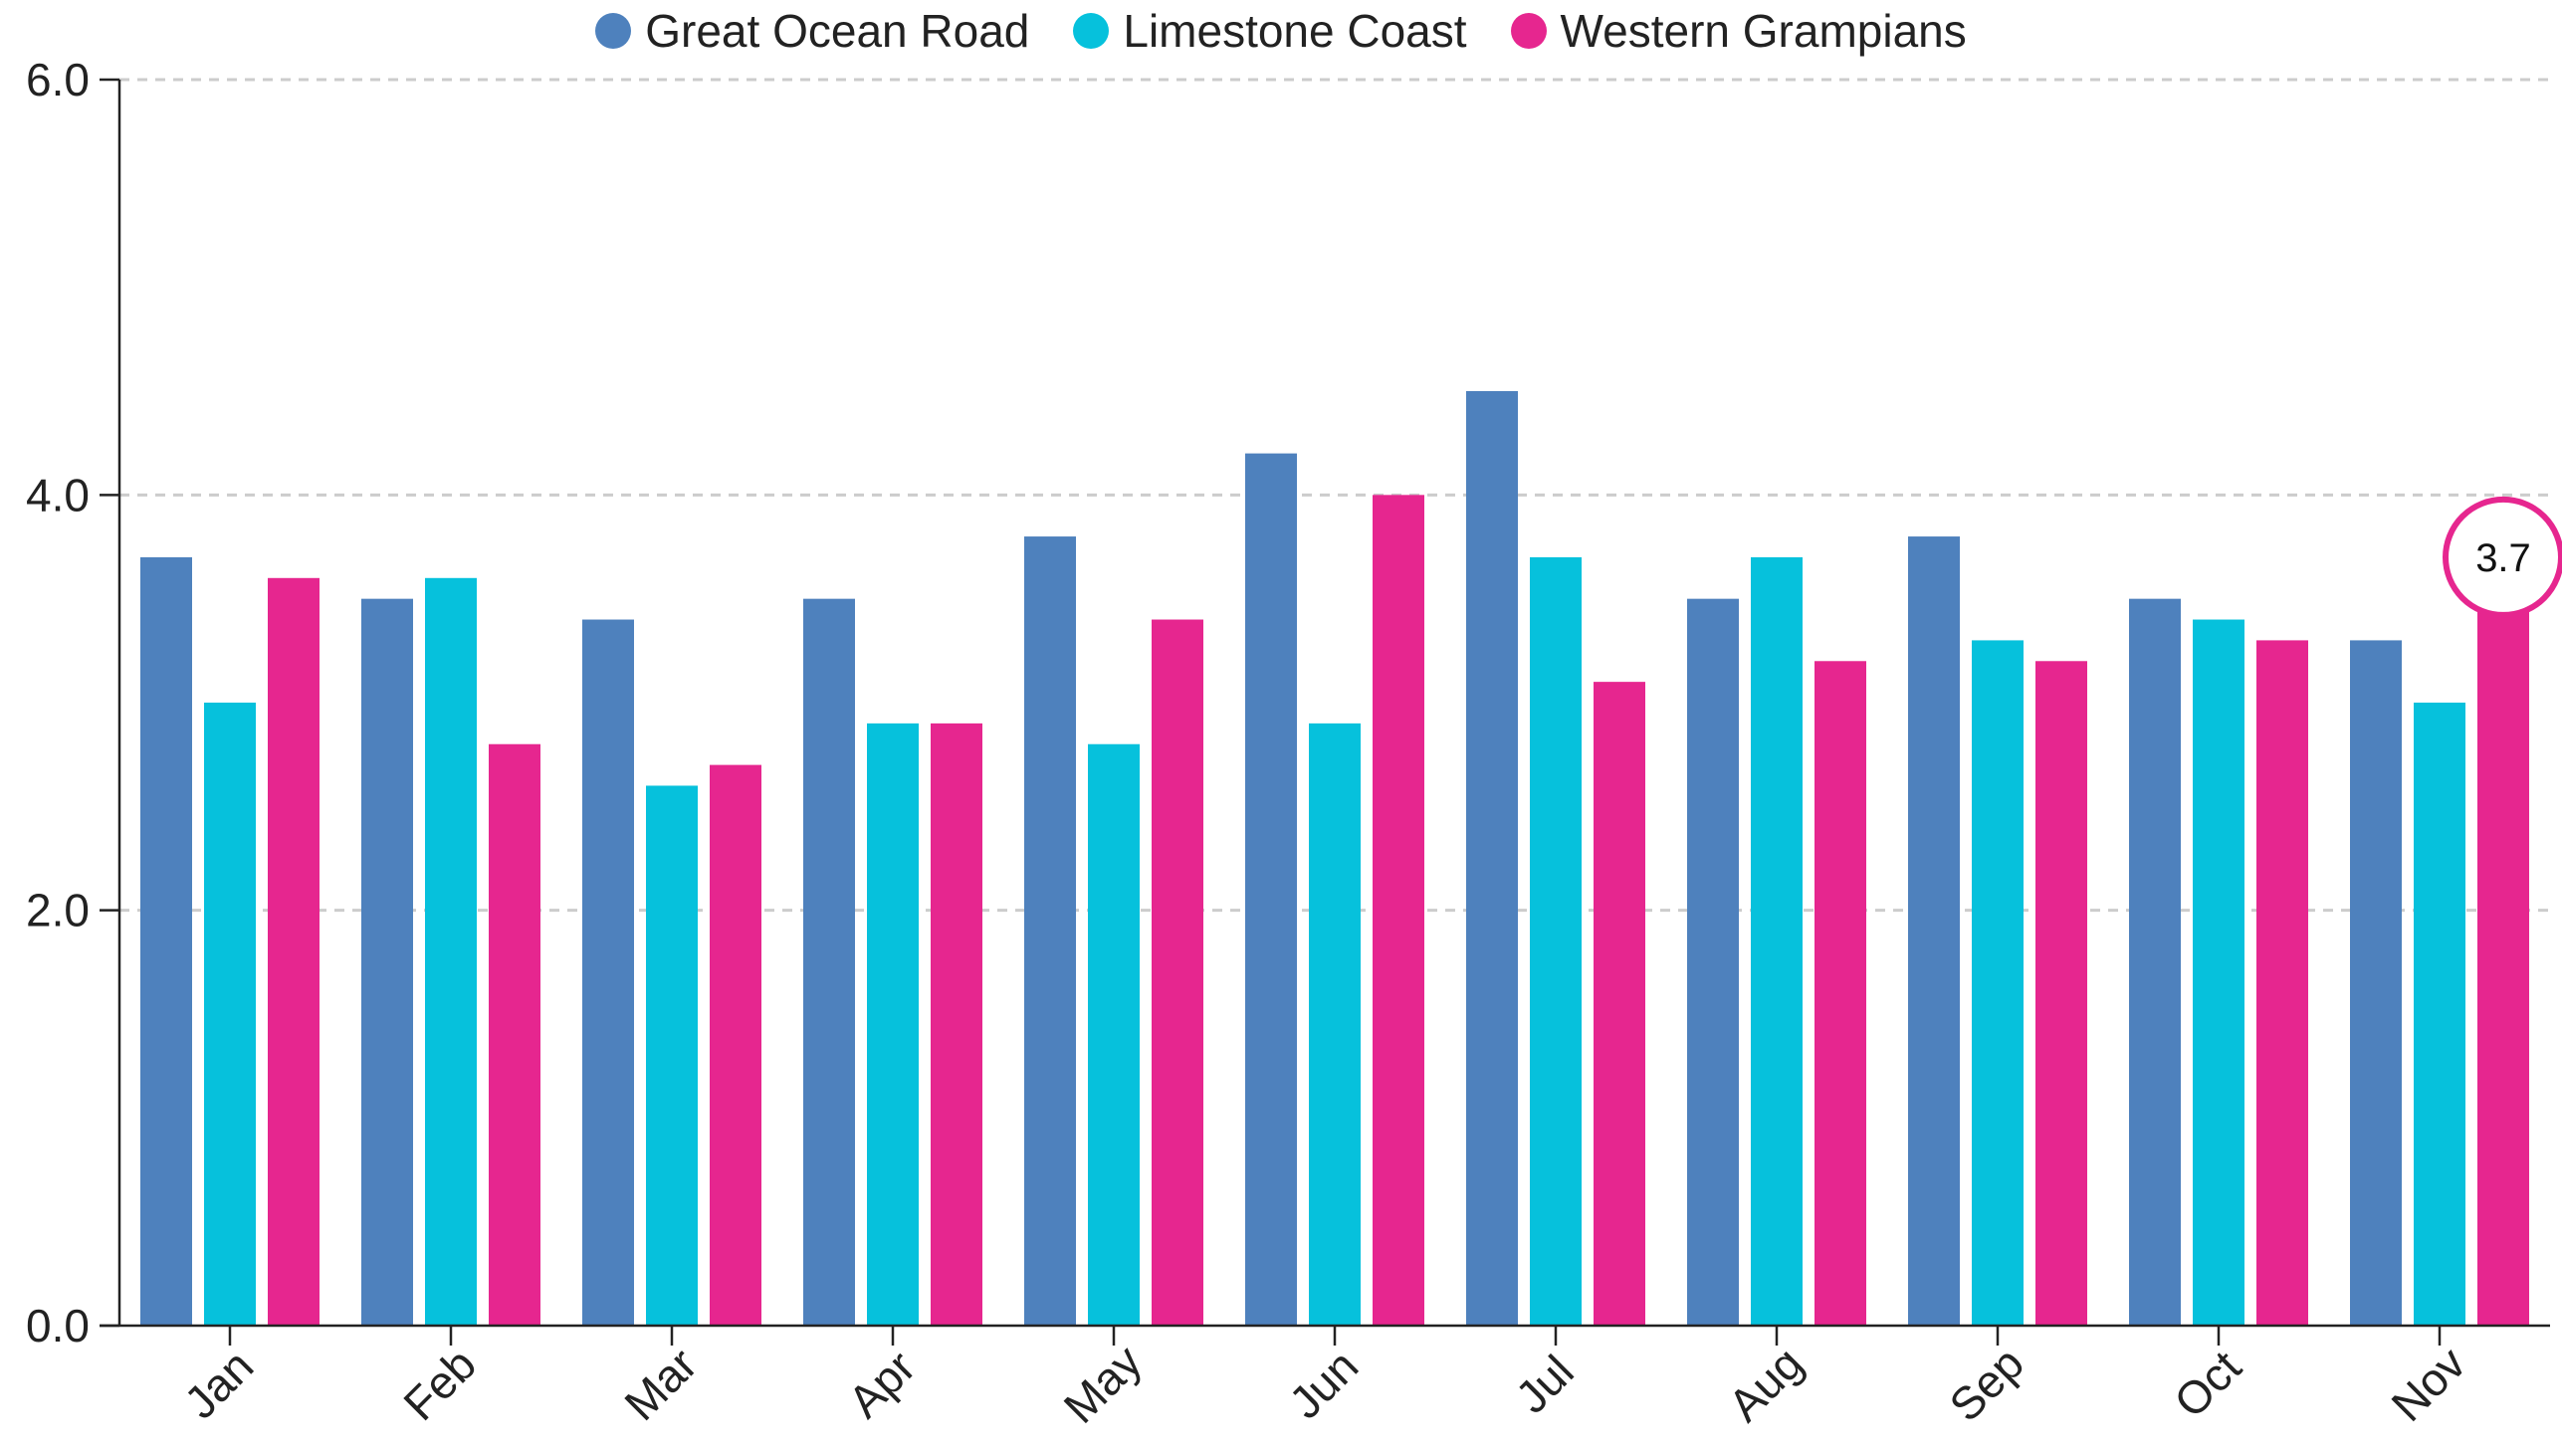  I want to click on bar-western-grampians-mar, so click(736, 1045).